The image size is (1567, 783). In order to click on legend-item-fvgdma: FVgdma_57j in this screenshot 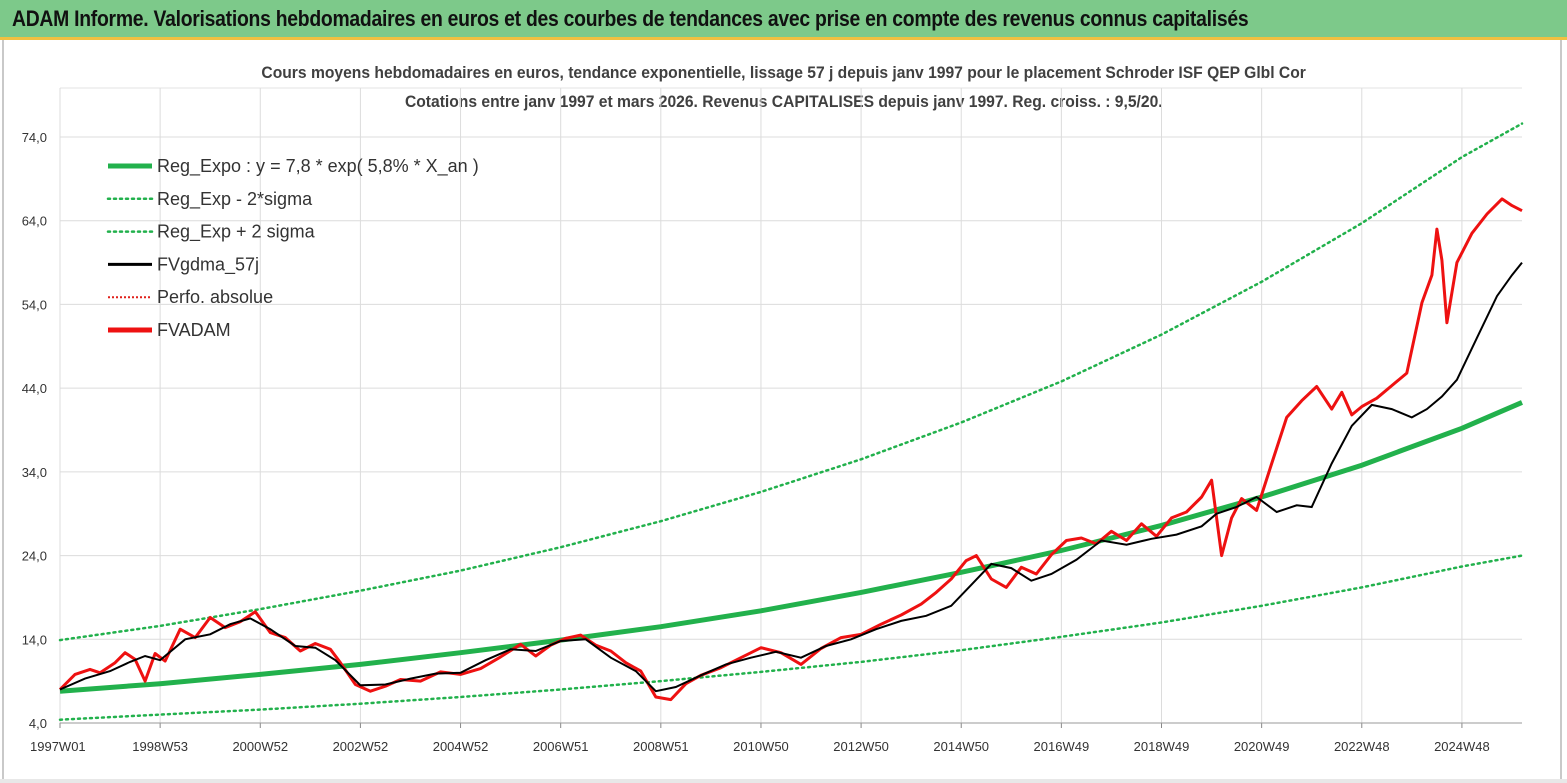, I will do `click(183, 264)`.